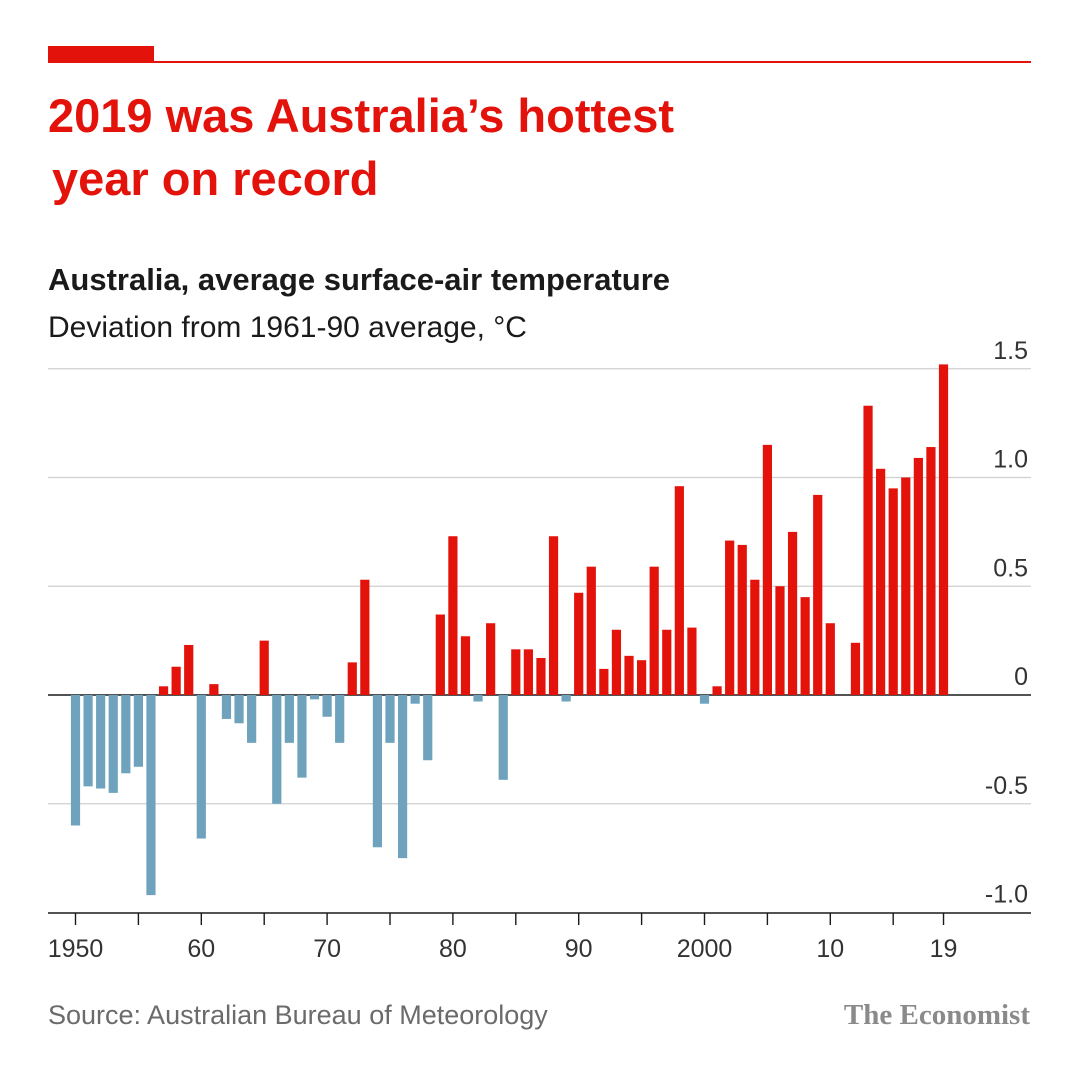  I want to click on bar-1994, so click(629, 675).